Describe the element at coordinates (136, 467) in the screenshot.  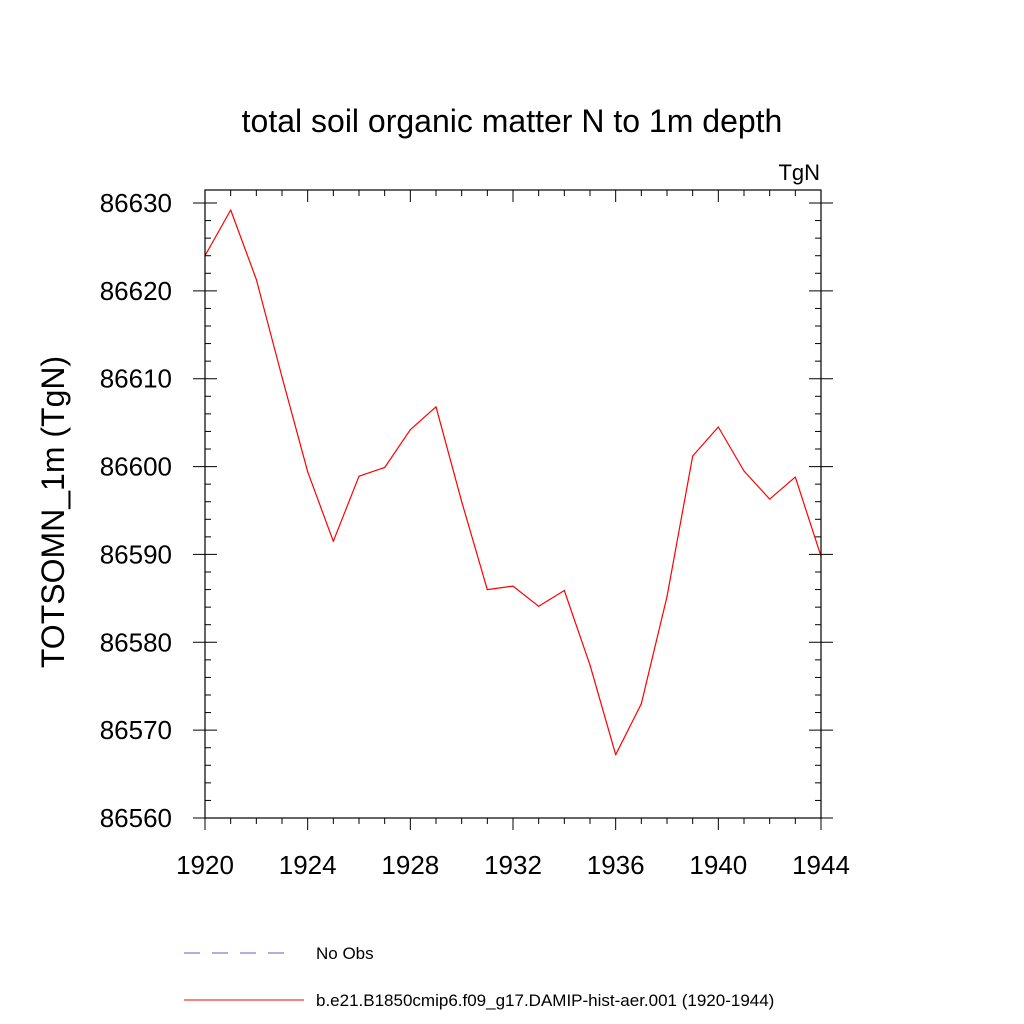
I see `y-tick-label: 86600` at that location.